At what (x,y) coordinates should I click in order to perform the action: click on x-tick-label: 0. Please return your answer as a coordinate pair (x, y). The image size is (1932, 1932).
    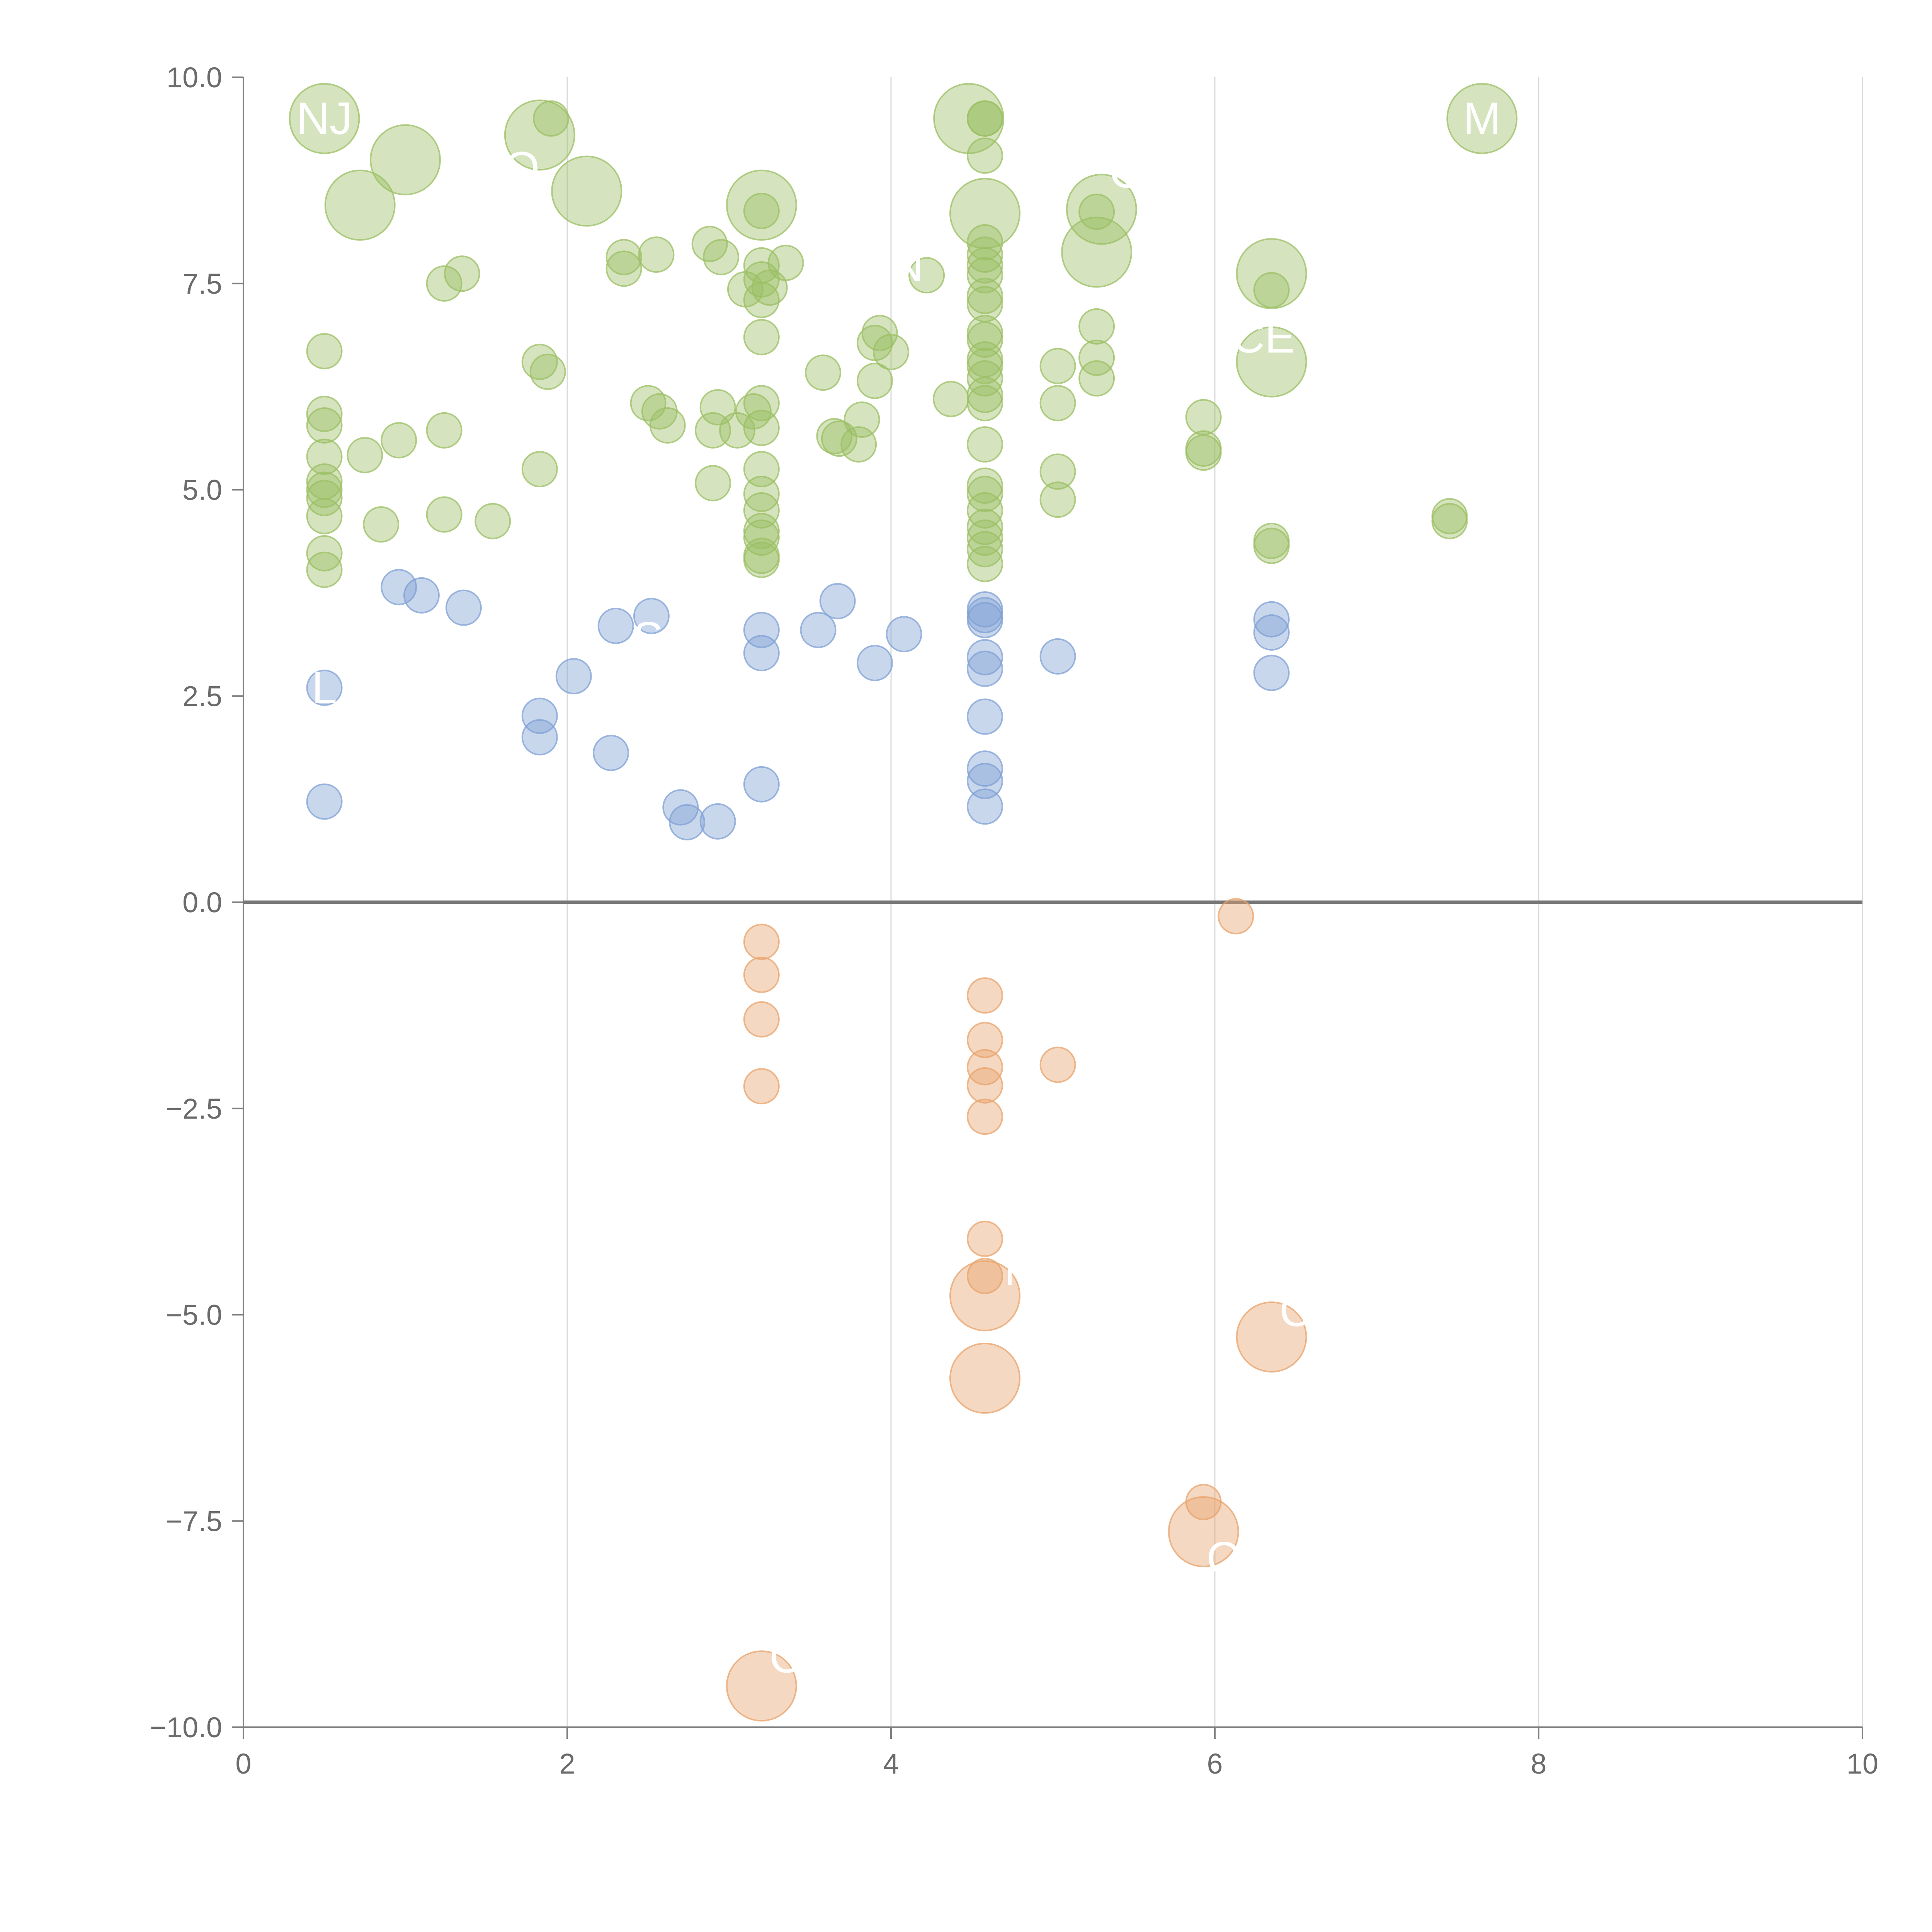
    Looking at the image, I should click on (243, 1764).